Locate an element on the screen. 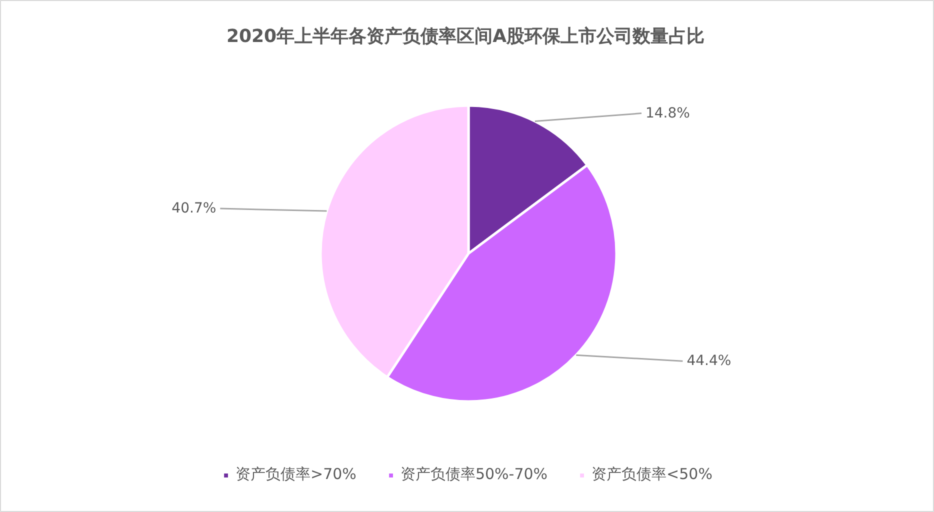 Image resolution: width=934 pixels, height=512 pixels. chart-title: 2020年上半年各资产负债率区间A股环保上市公司数量占比 is located at coordinates (465, 36).